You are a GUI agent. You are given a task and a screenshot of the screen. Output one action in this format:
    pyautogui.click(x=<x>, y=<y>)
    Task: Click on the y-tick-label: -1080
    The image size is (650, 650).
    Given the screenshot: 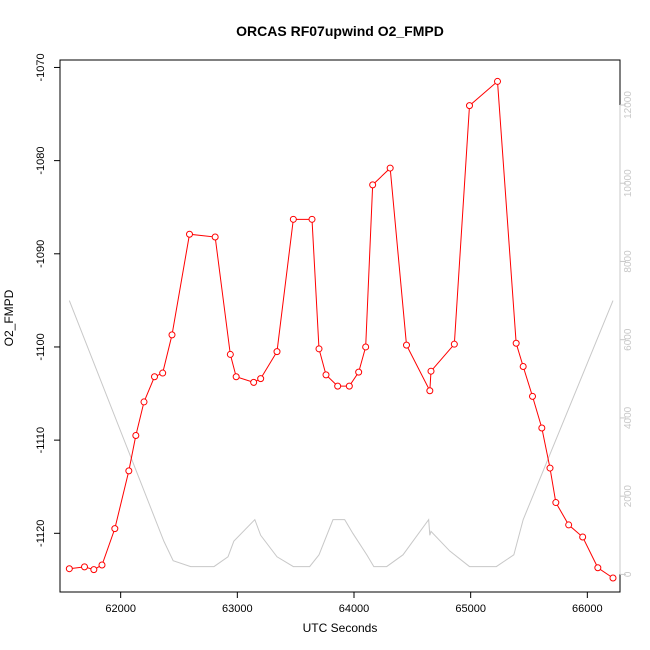 What is the action you would take?
    pyautogui.click(x=41, y=161)
    